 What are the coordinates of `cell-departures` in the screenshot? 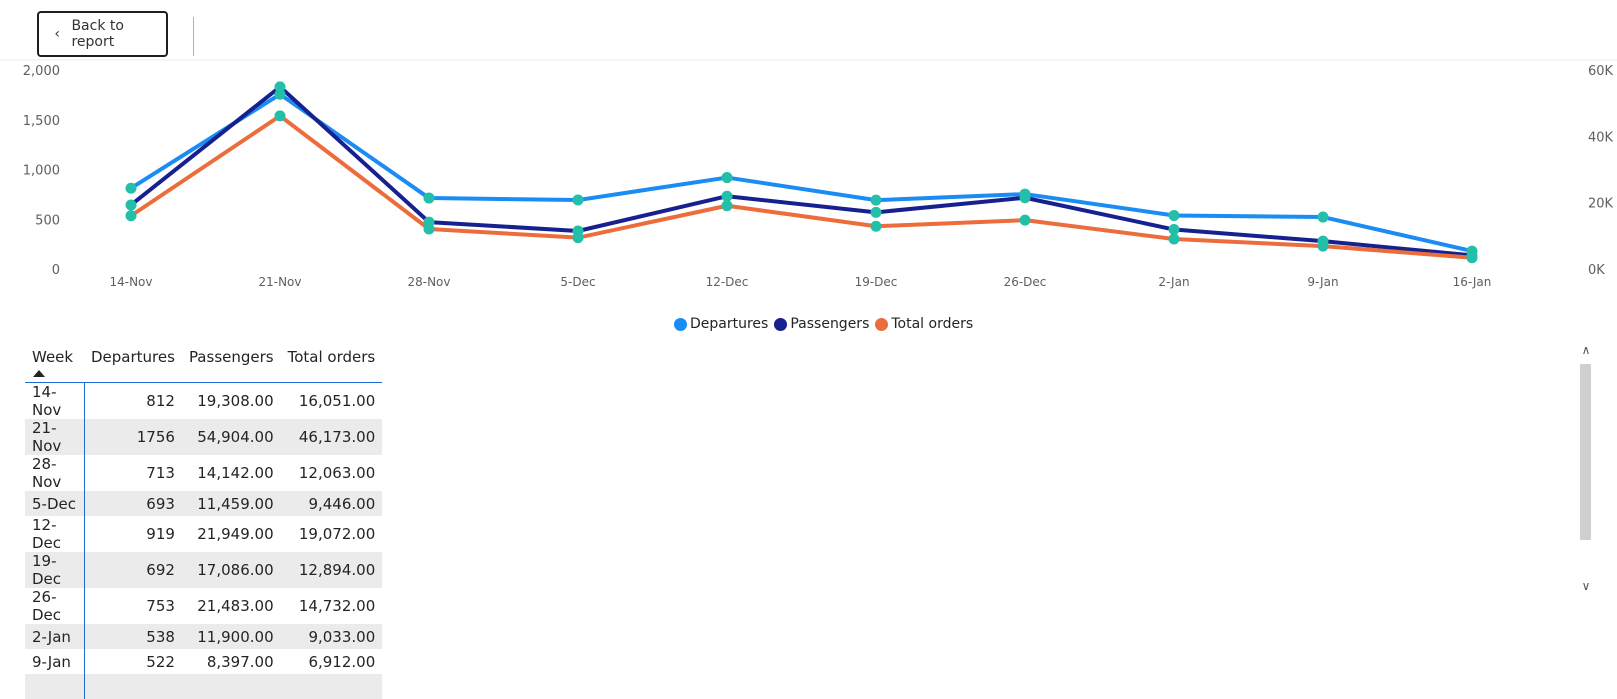 It's located at (133, 686).